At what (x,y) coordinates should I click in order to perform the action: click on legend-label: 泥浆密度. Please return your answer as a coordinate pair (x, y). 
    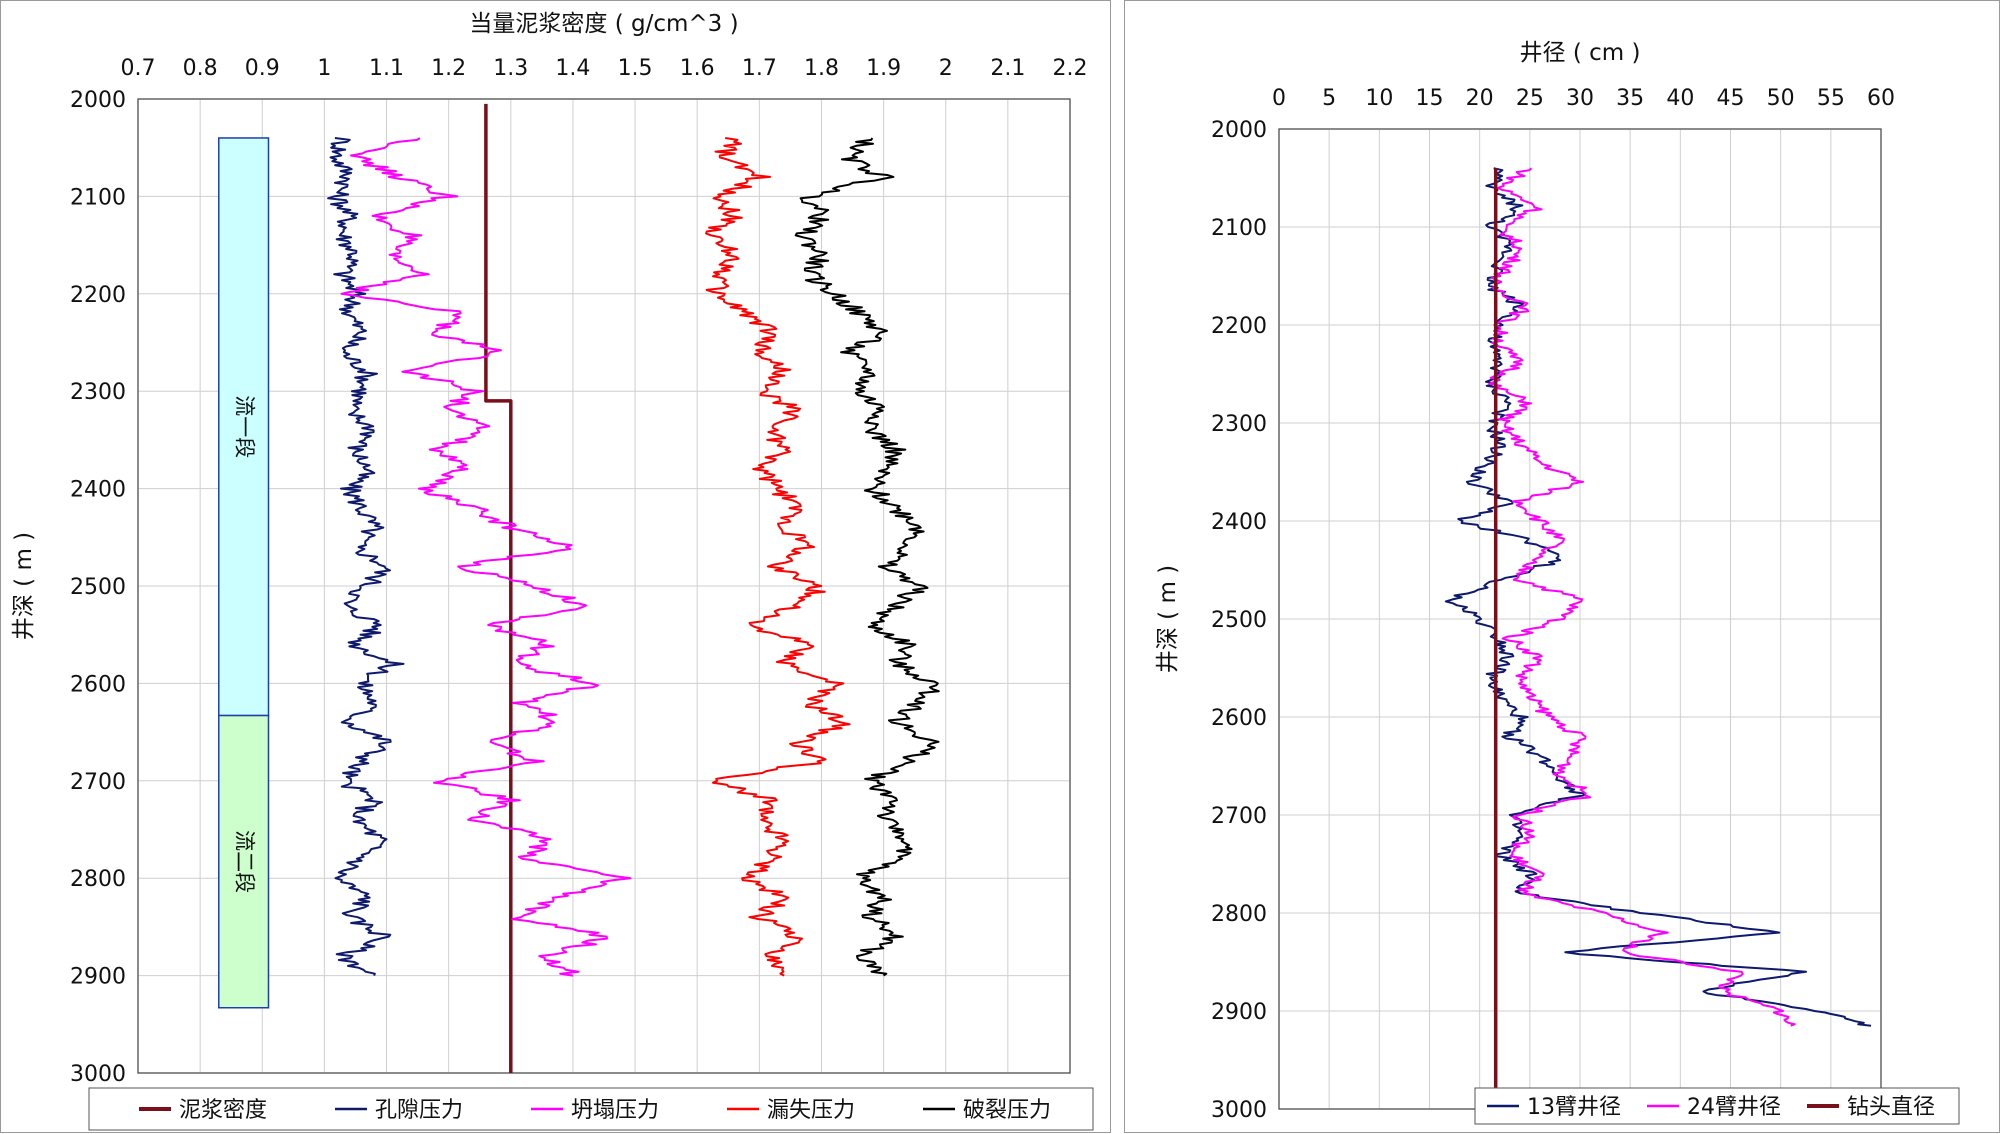
    Looking at the image, I should click on (223, 1110).